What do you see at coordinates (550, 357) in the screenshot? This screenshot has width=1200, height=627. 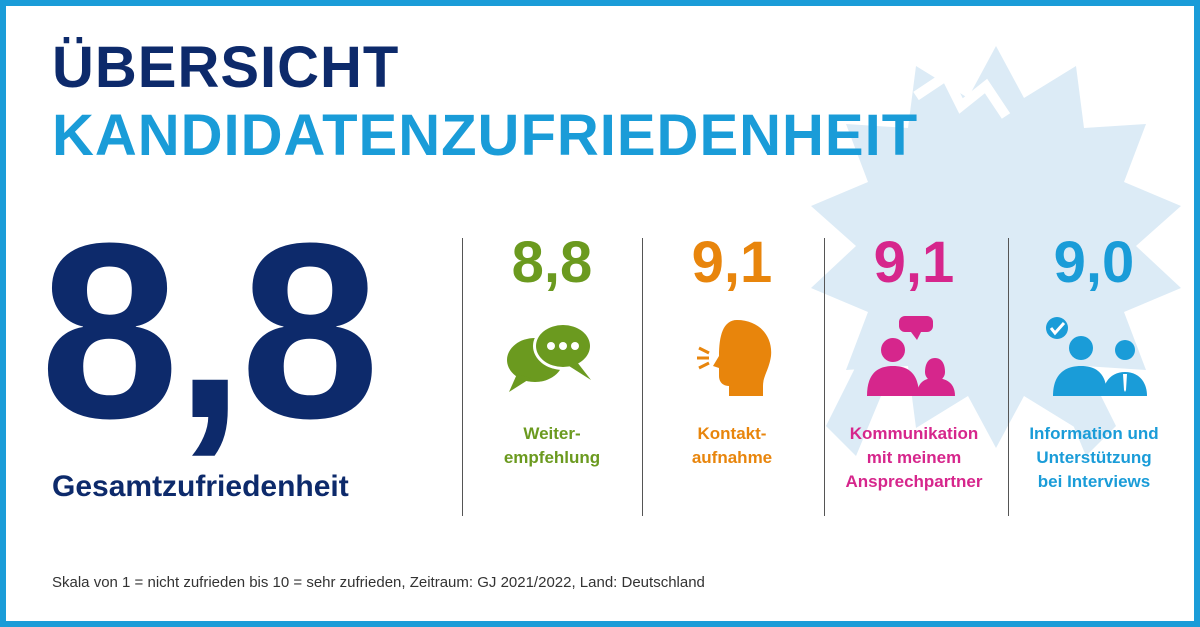 I see `speech-bubbles-icon` at bounding box center [550, 357].